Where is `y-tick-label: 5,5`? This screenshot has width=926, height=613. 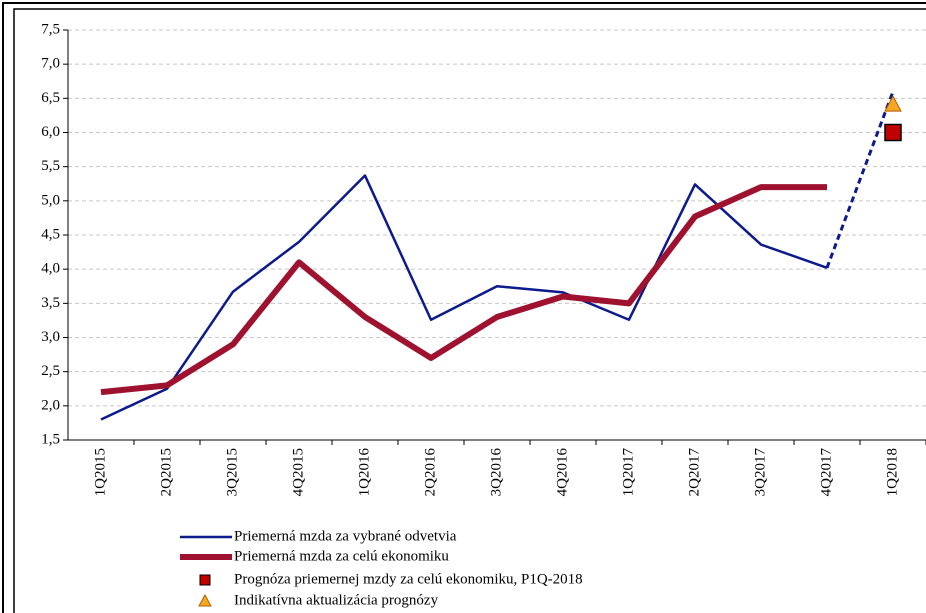 y-tick-label: 5,5 is located at coordinates (50, 166).